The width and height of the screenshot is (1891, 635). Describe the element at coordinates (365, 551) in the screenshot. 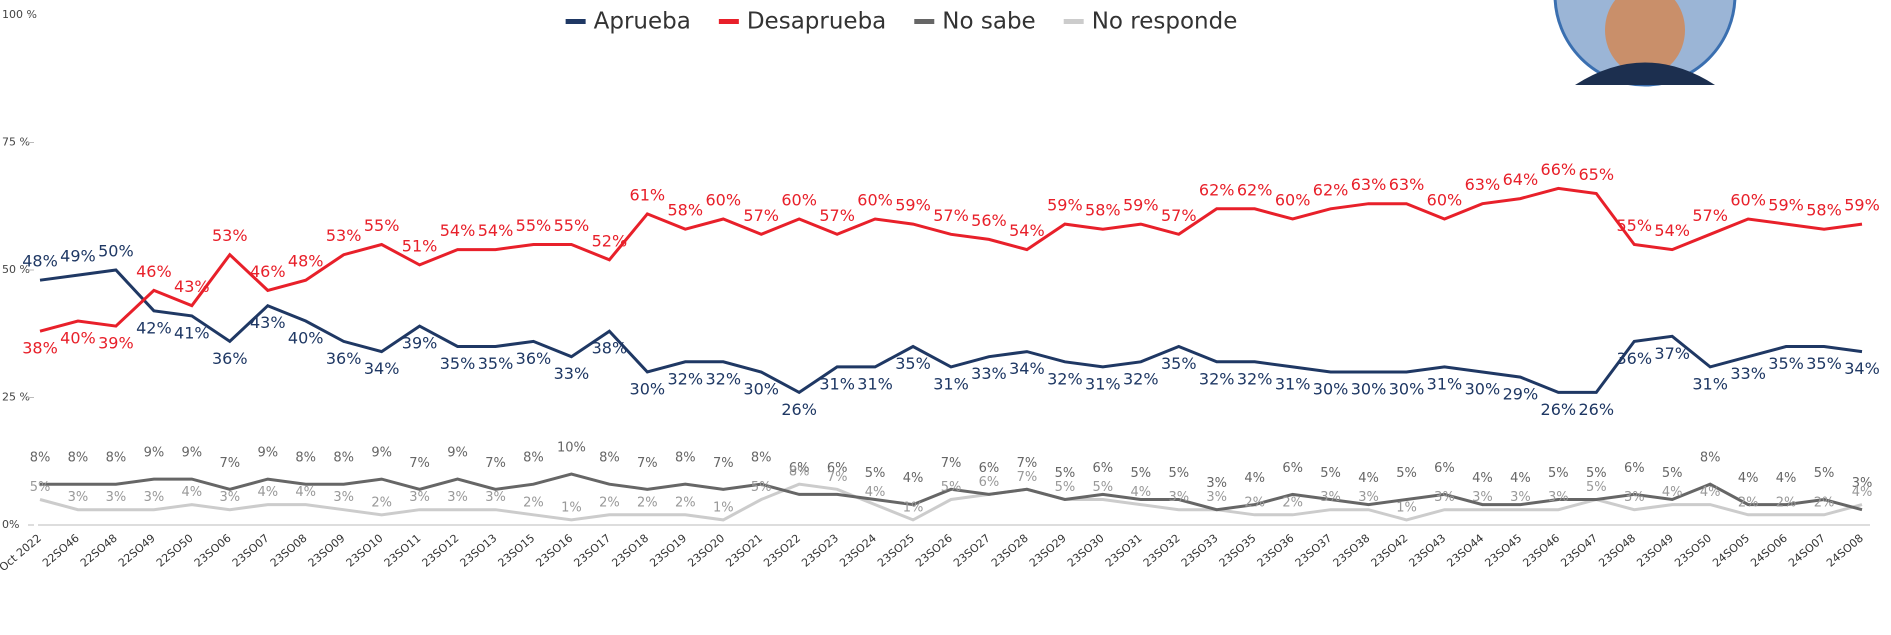

I see `x-tick-label: 23SO10` at that location.